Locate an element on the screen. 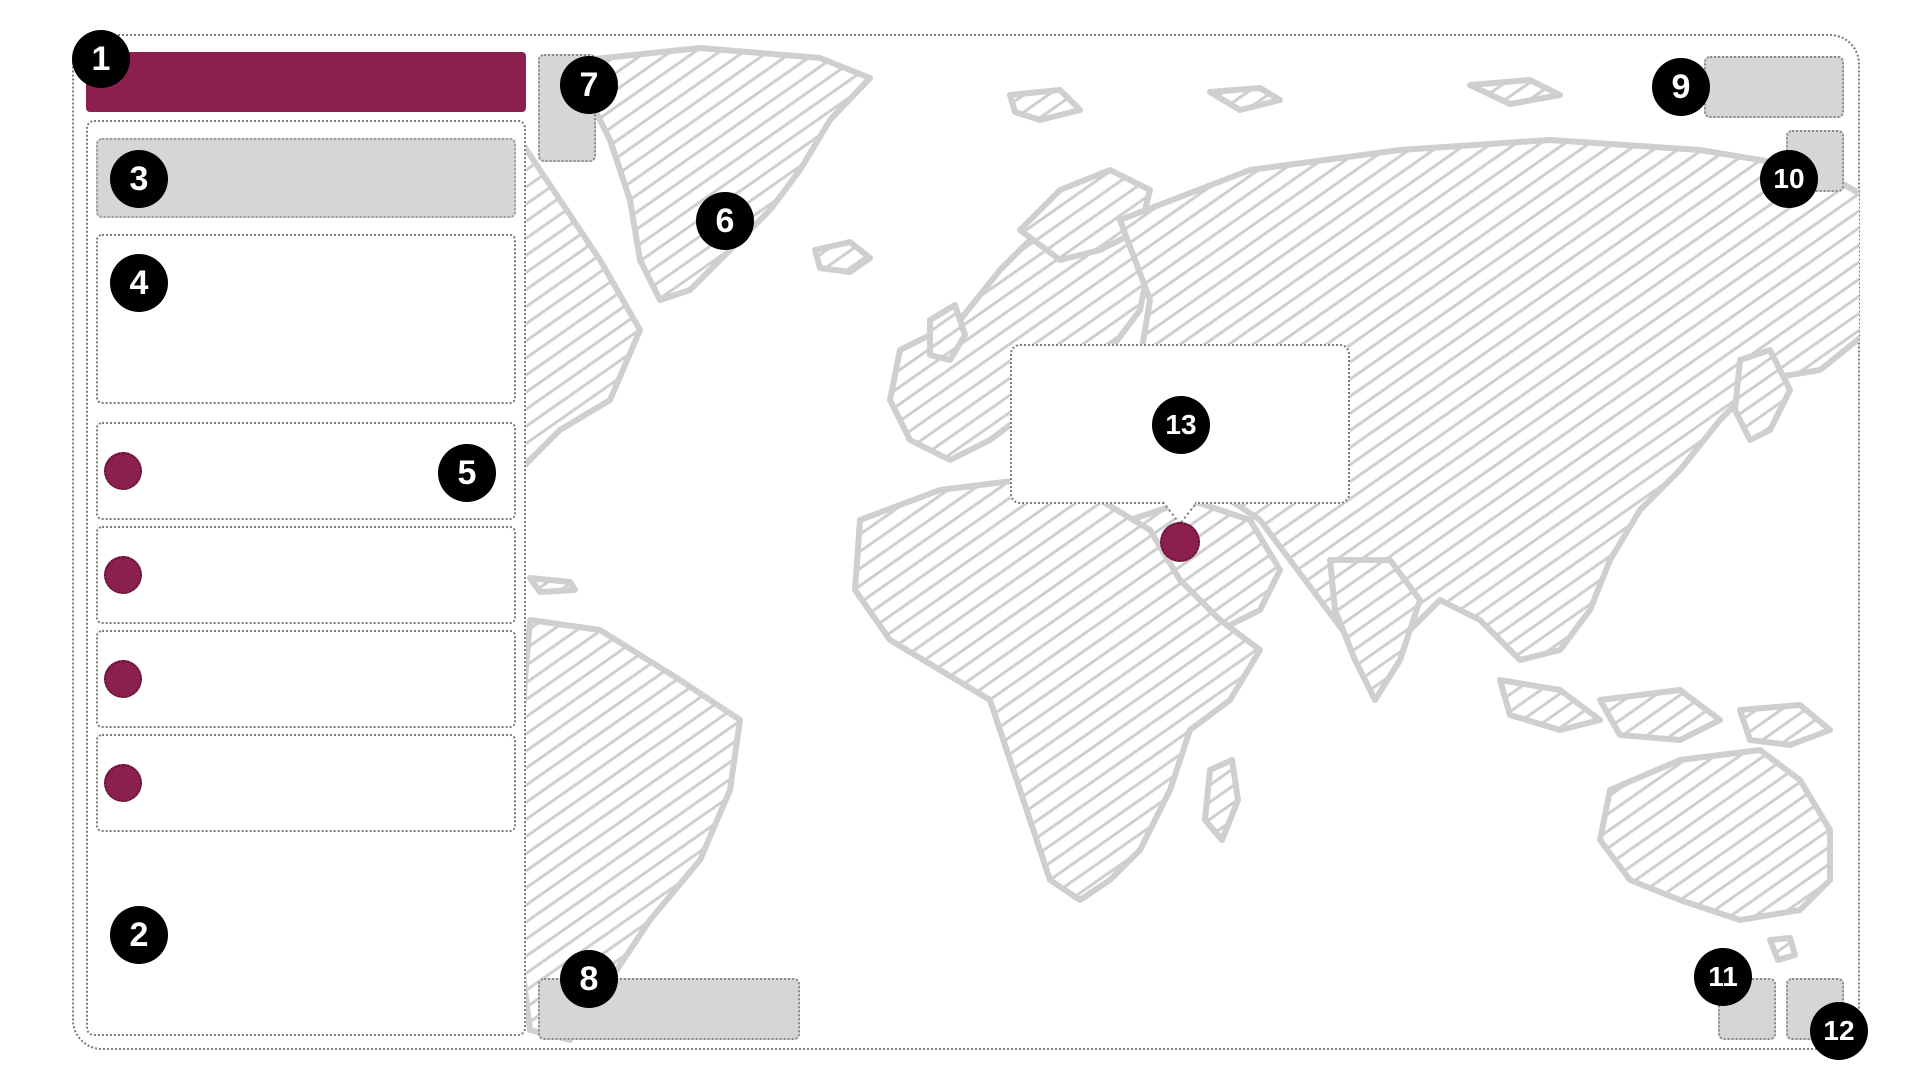 This screenshot has height=1080, width=1920. badge-4: 4 is located at coordinates (139, 283).